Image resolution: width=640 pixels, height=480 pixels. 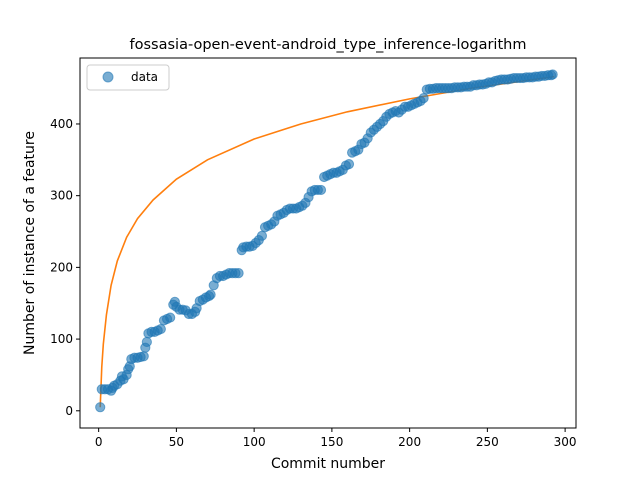 I want to click on x-tick-label: 50, so click(x=176, y=442).